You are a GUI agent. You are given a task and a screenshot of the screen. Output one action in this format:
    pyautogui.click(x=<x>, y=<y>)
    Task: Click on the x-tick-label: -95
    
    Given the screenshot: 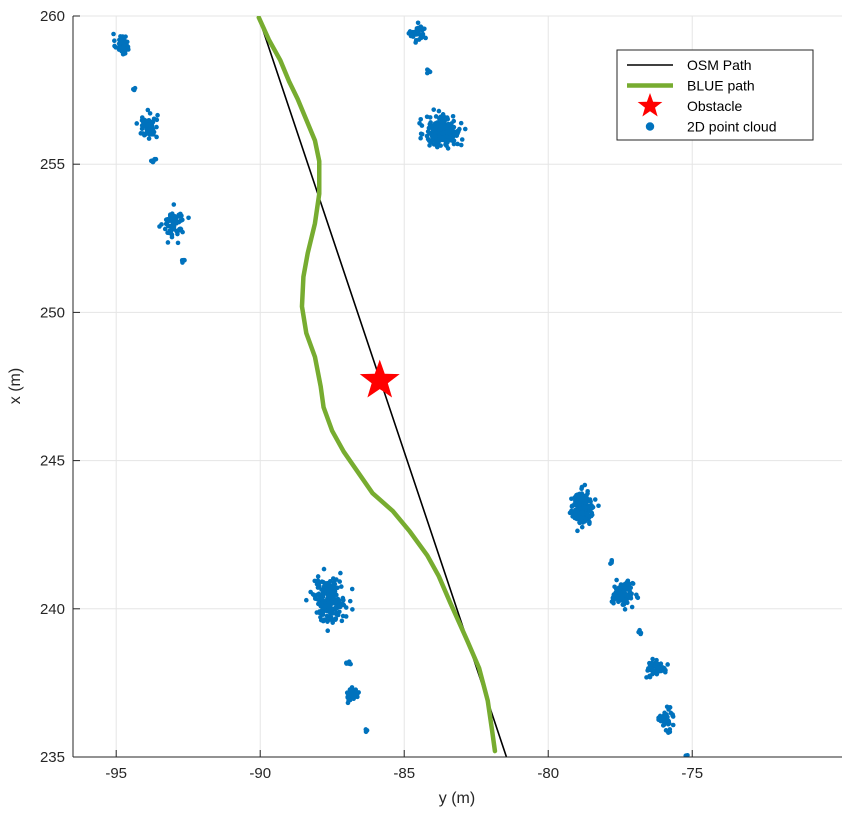 What is the action you would take?
    pyautogui.click(x=116, y=773)
    